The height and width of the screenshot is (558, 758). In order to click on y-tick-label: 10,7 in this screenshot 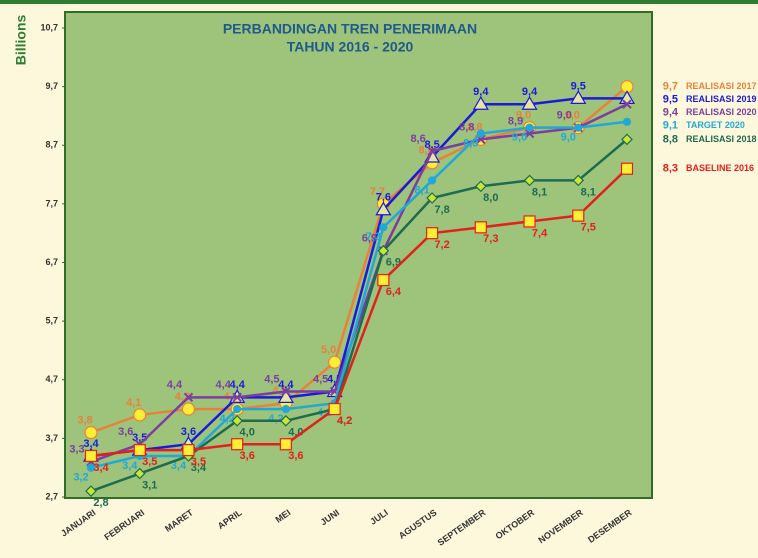, I will do `click(49, 27)`.